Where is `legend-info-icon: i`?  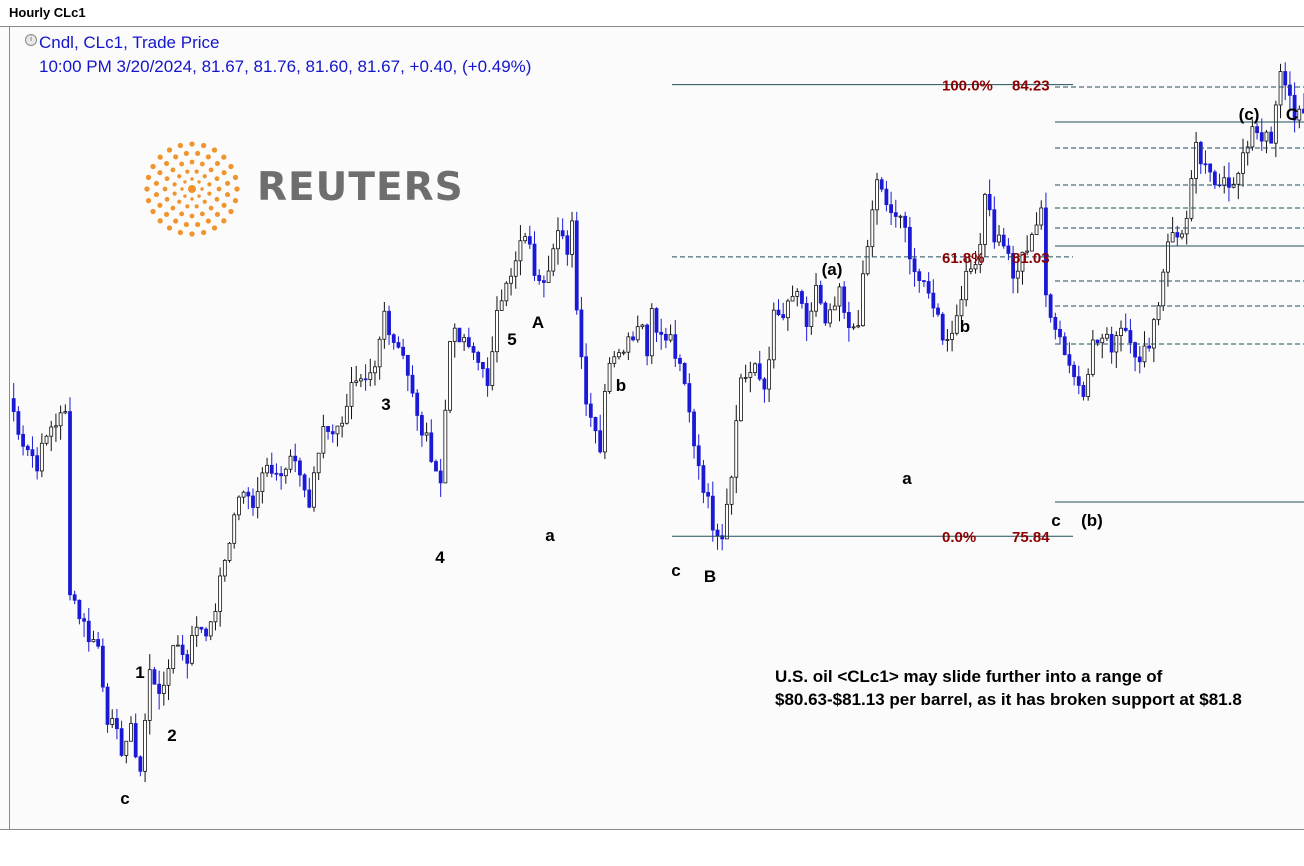 legend-info-icon: i is located at coordinates (31, 40).